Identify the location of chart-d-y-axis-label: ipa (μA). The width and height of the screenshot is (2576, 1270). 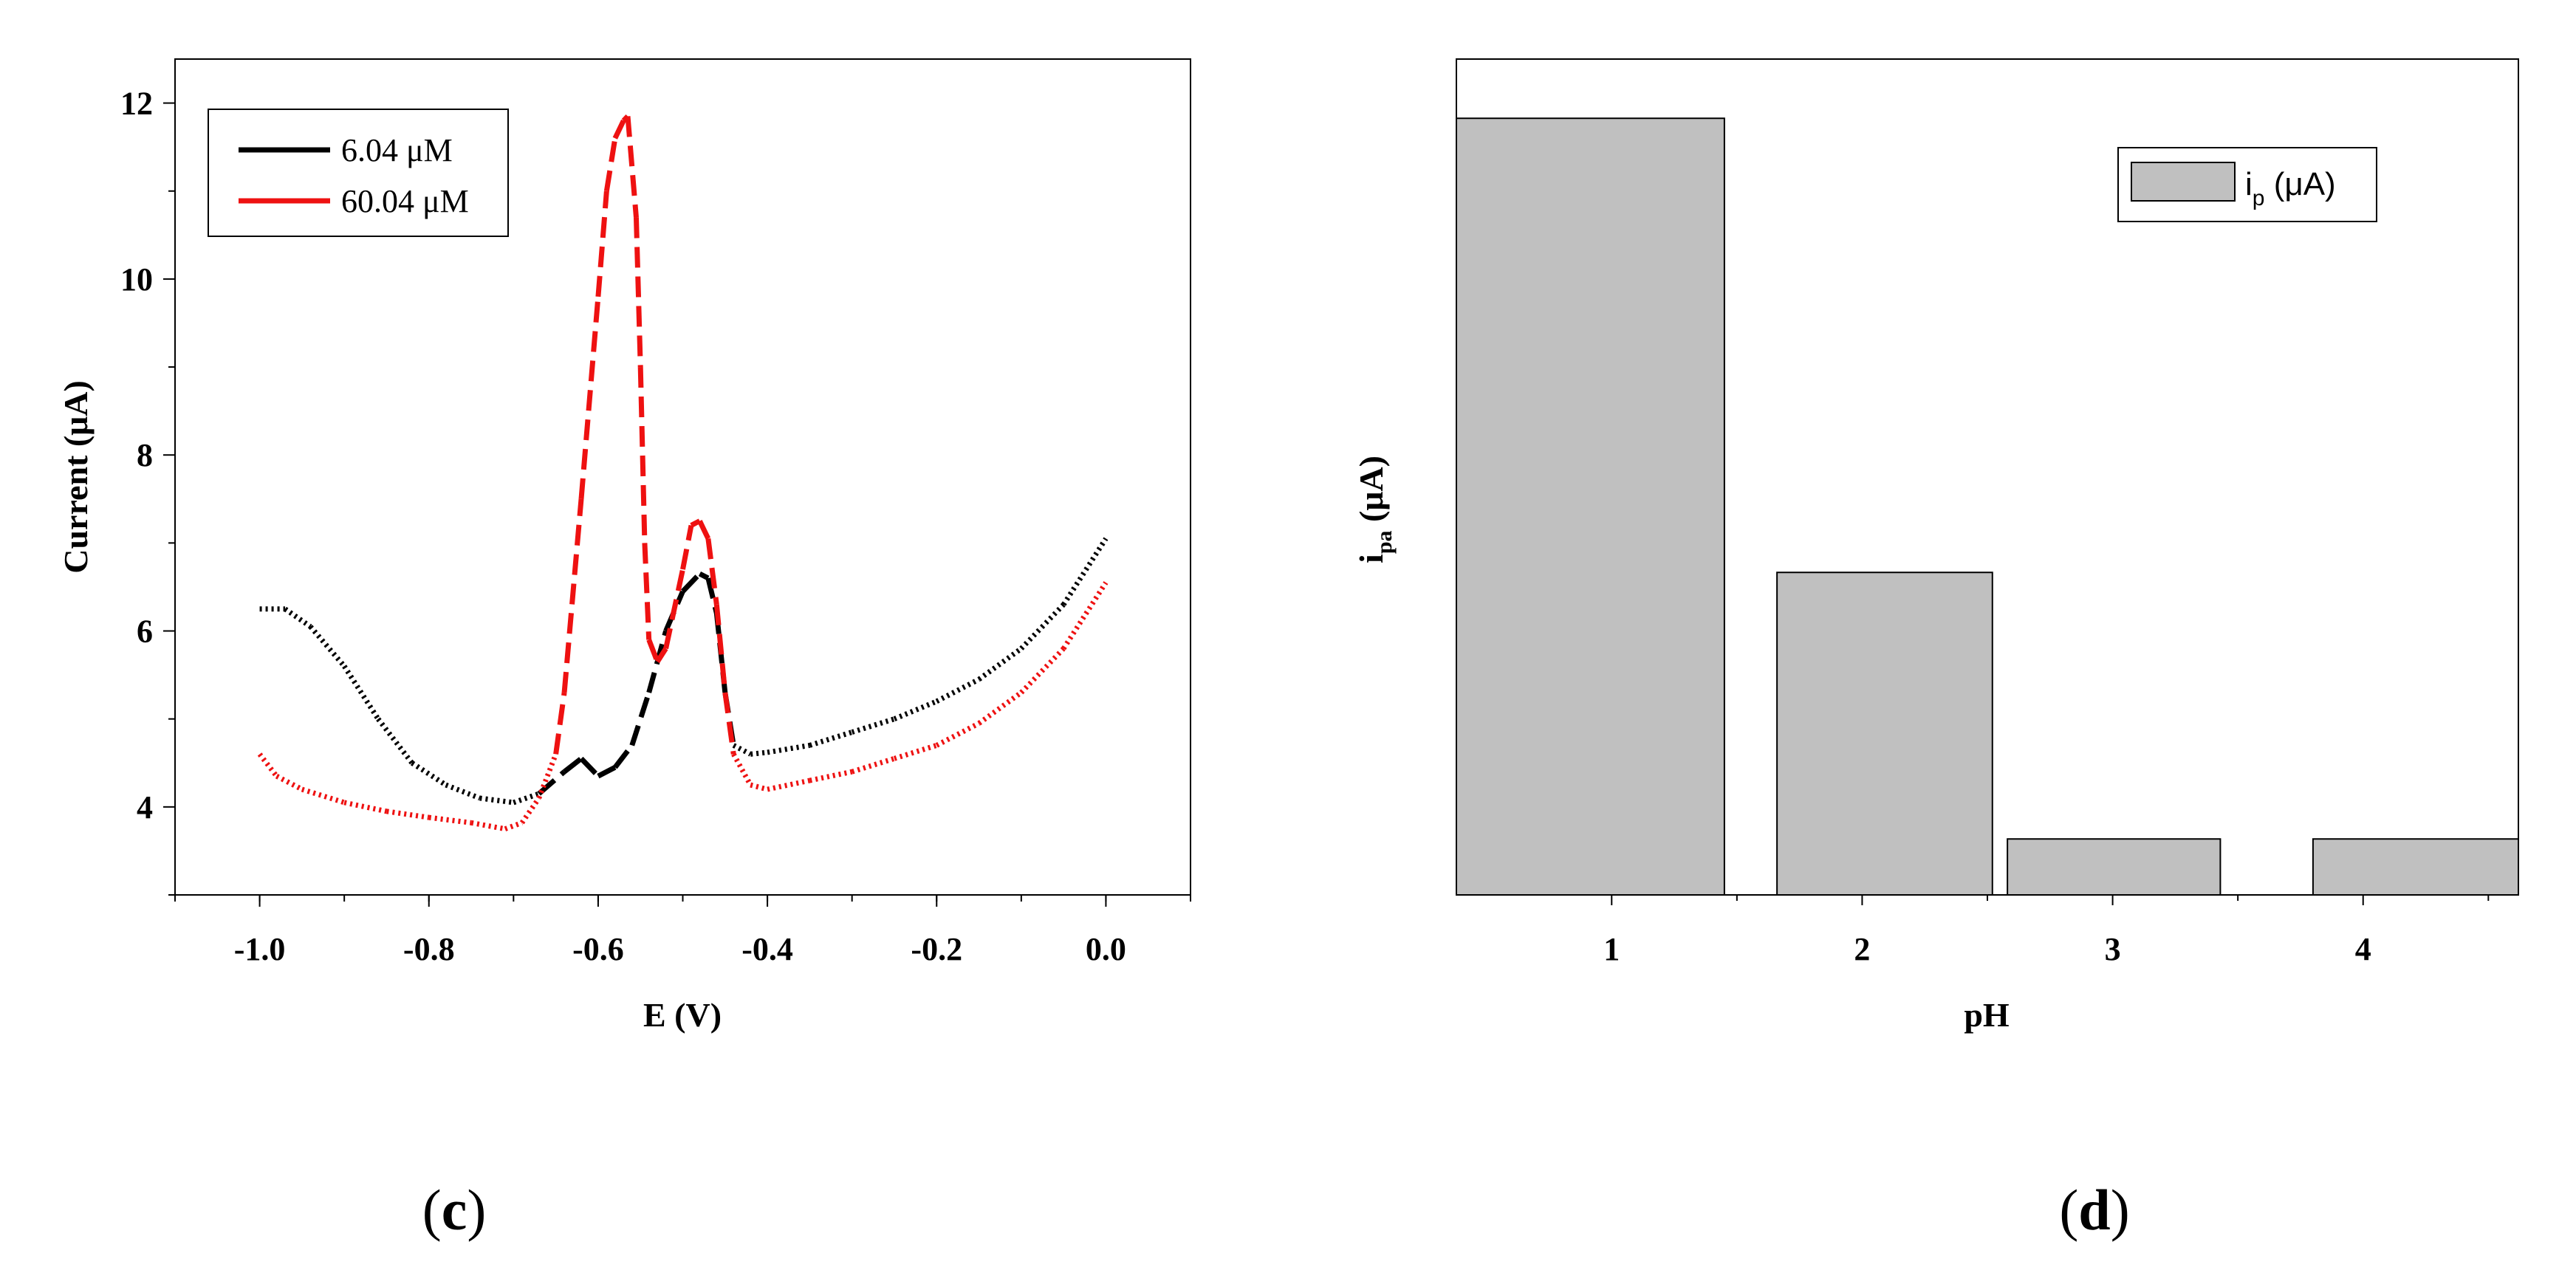
(1374, 509).